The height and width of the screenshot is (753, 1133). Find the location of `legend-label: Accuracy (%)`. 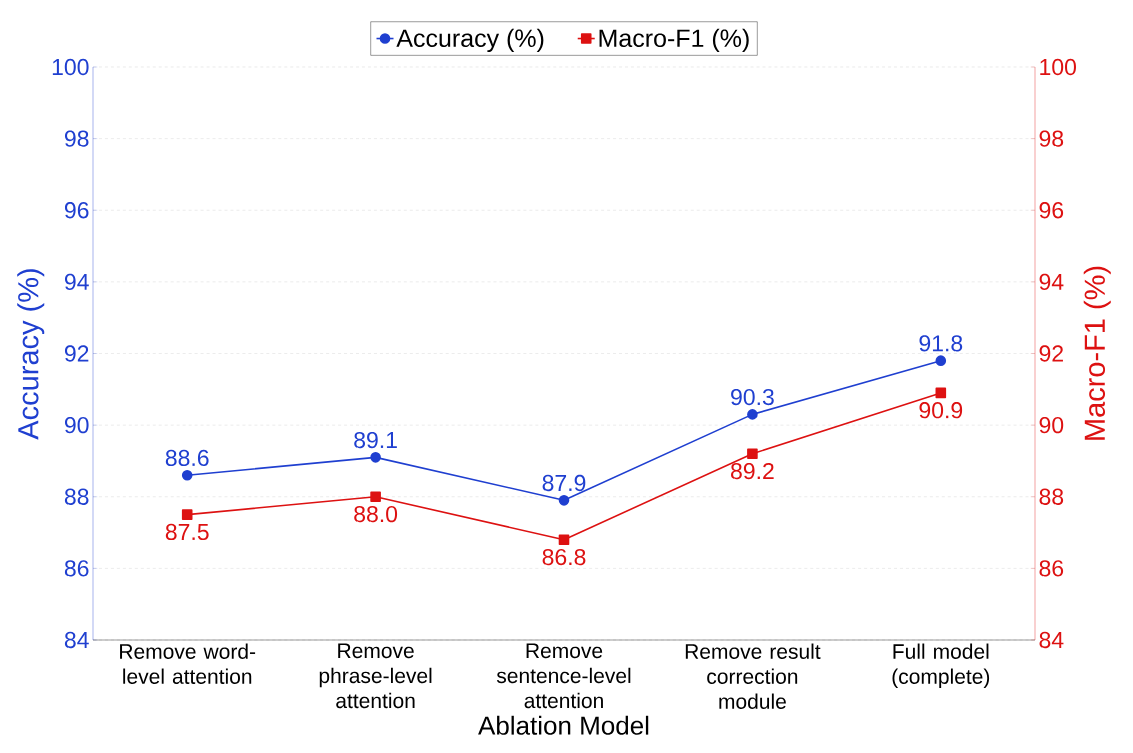

legend-label: Accuracy (%) is located at coordinates (470, 40).